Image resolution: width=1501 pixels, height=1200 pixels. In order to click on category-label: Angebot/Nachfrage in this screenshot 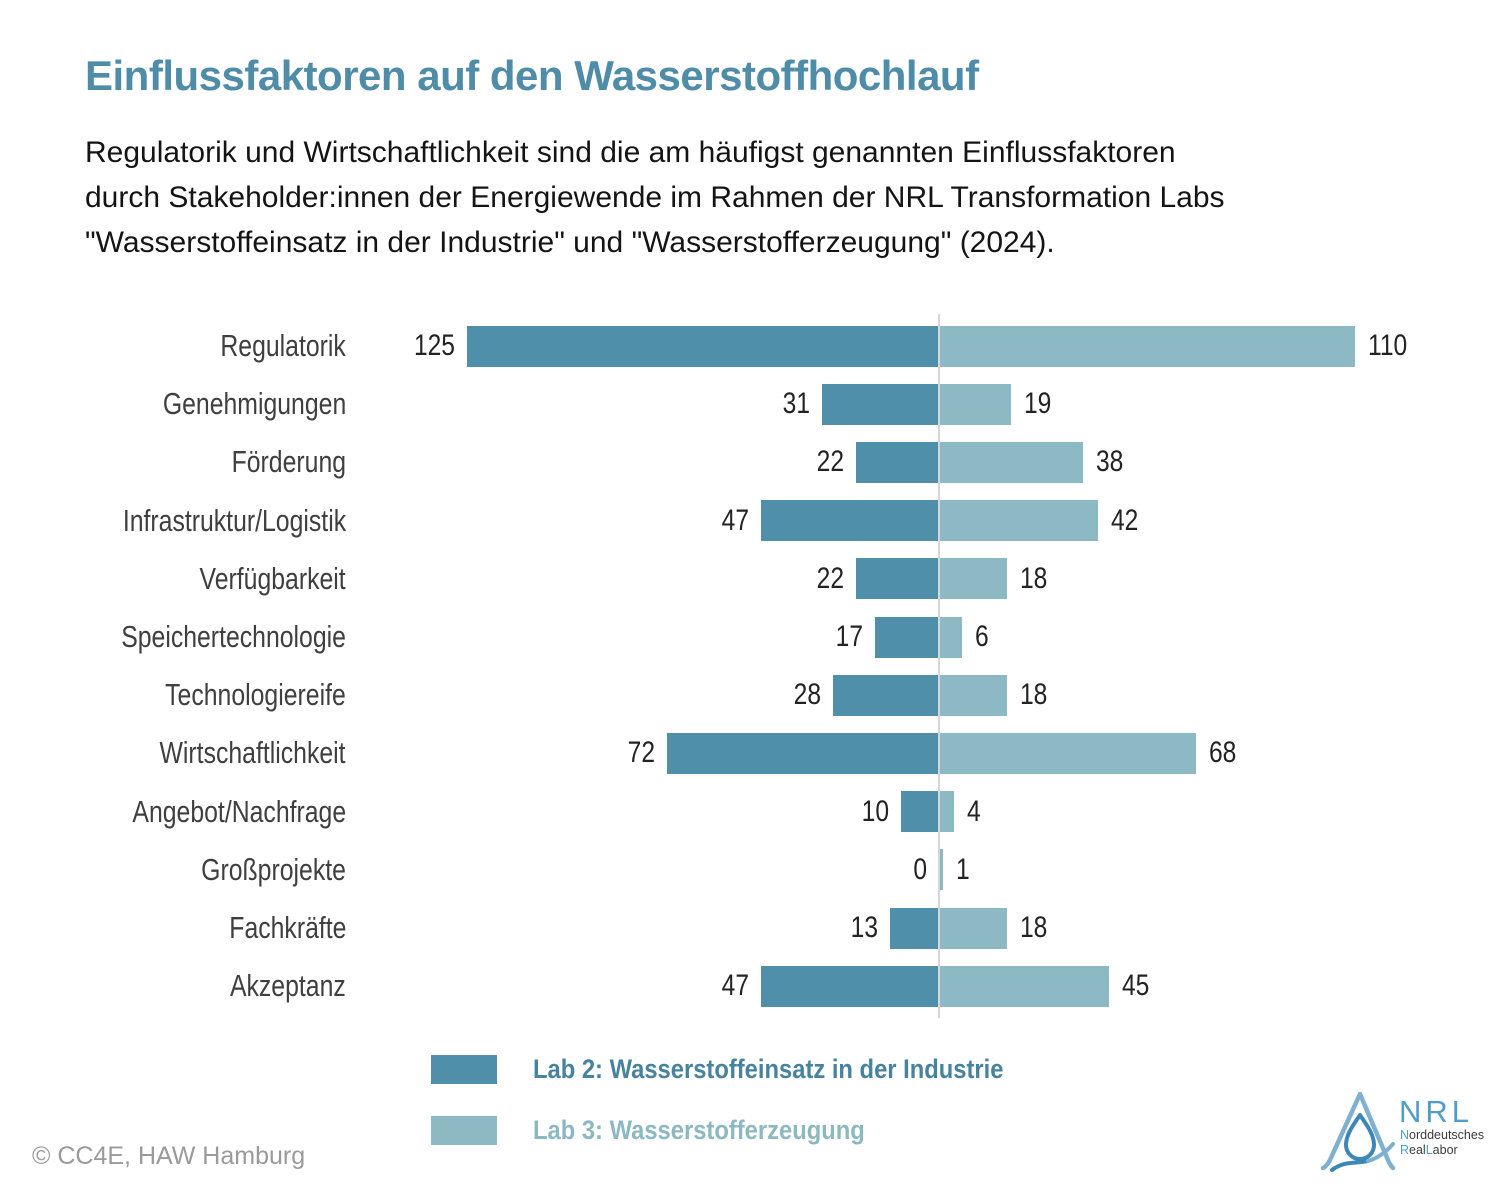, I will do `click(239, 811)`.